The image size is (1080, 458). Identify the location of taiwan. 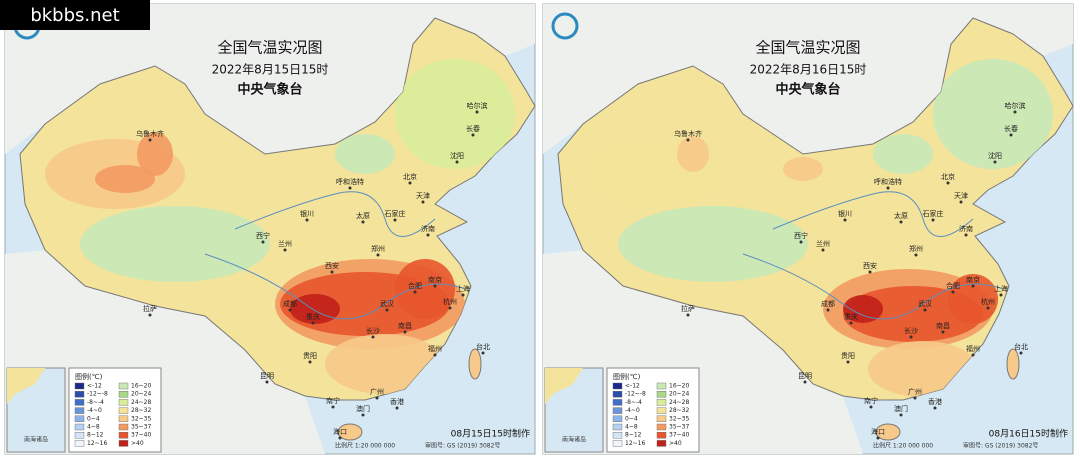
(1013, 364).